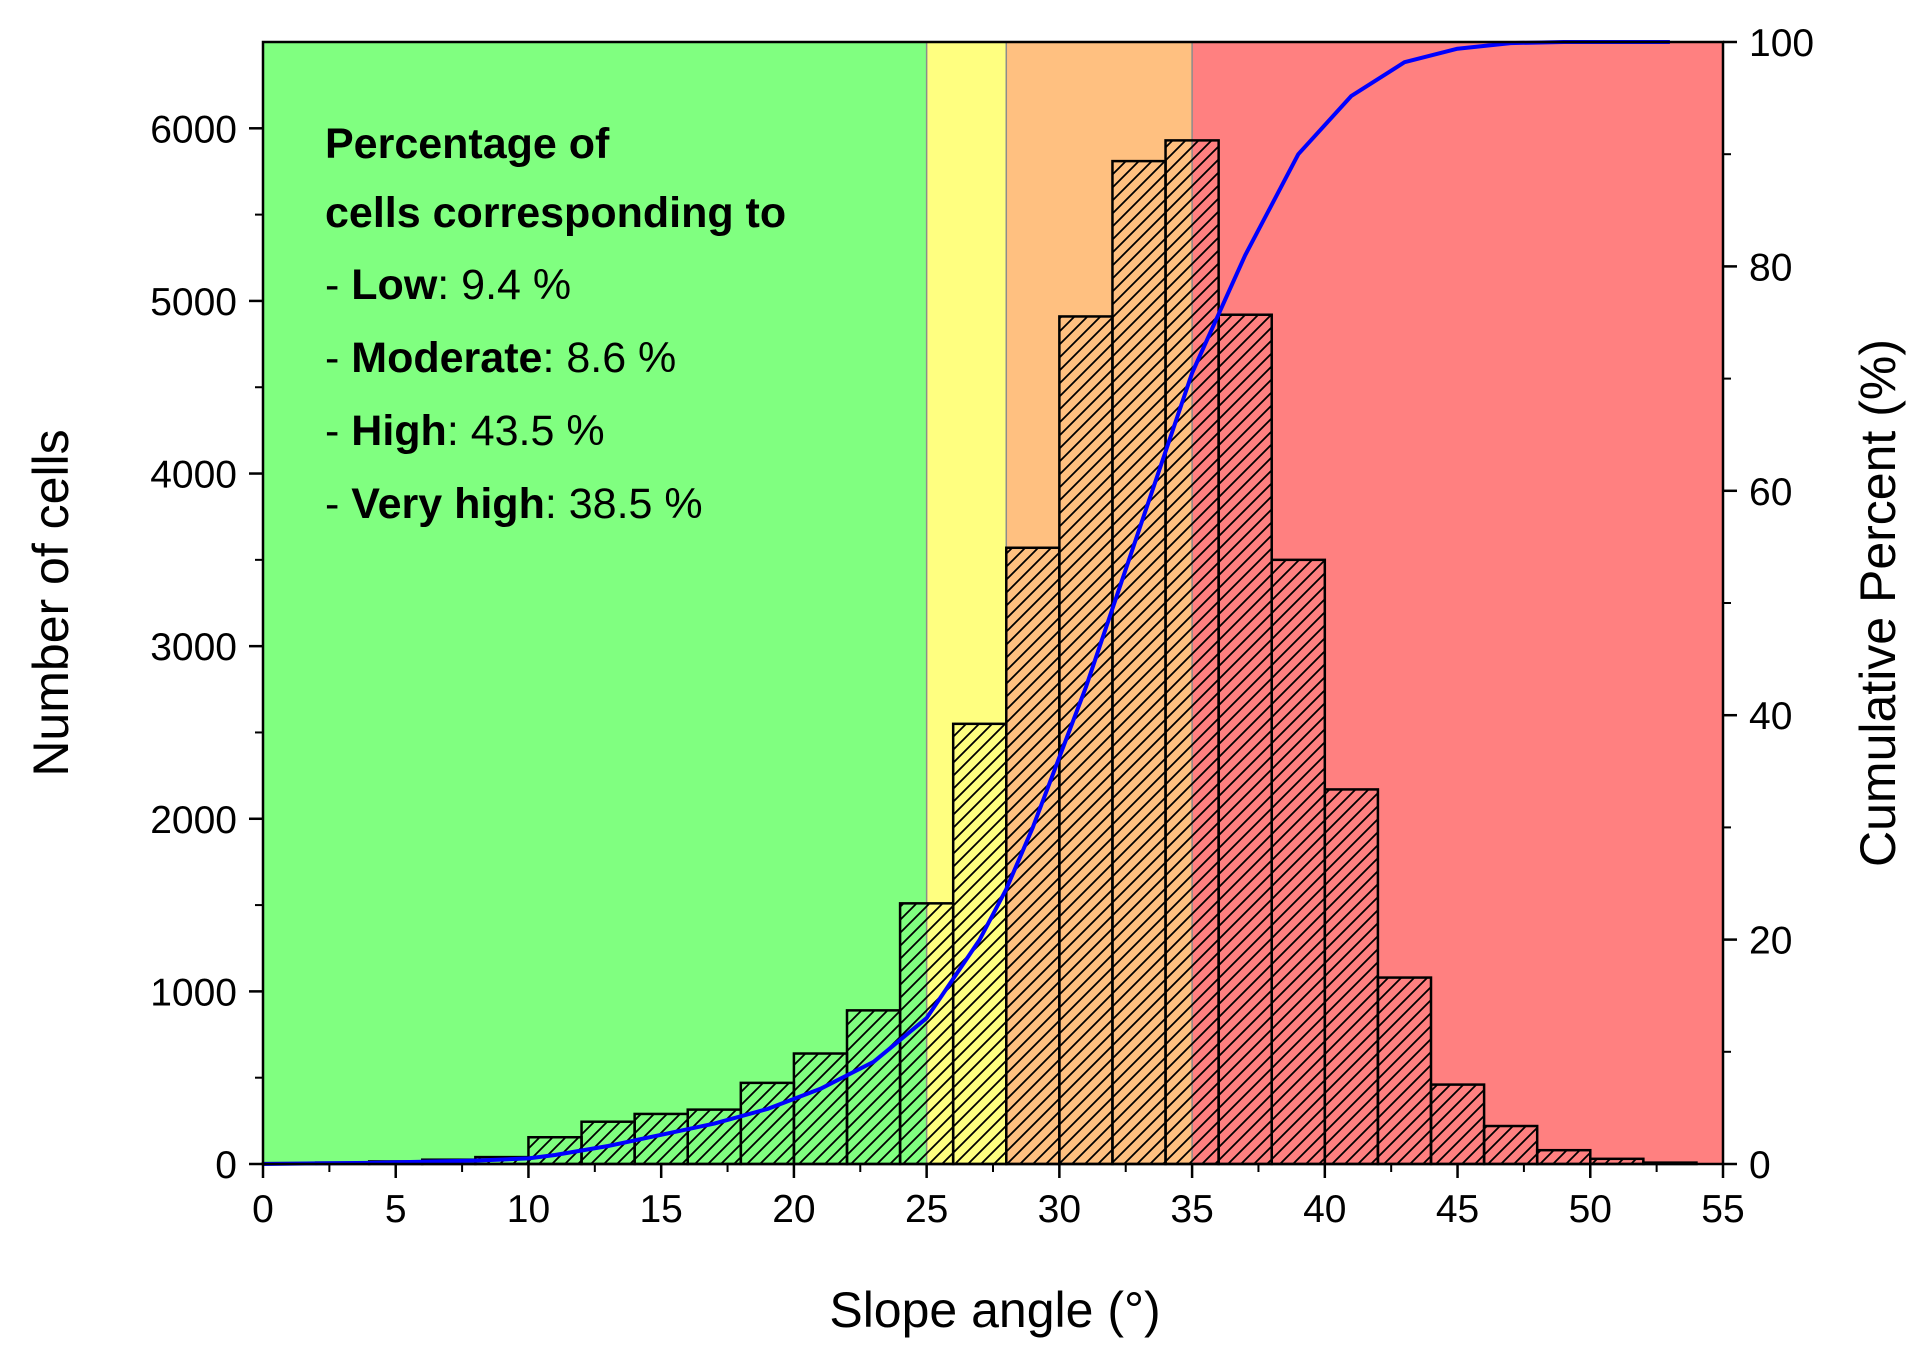  I want to click on y-tick-label: 4000, so click(193, 475).